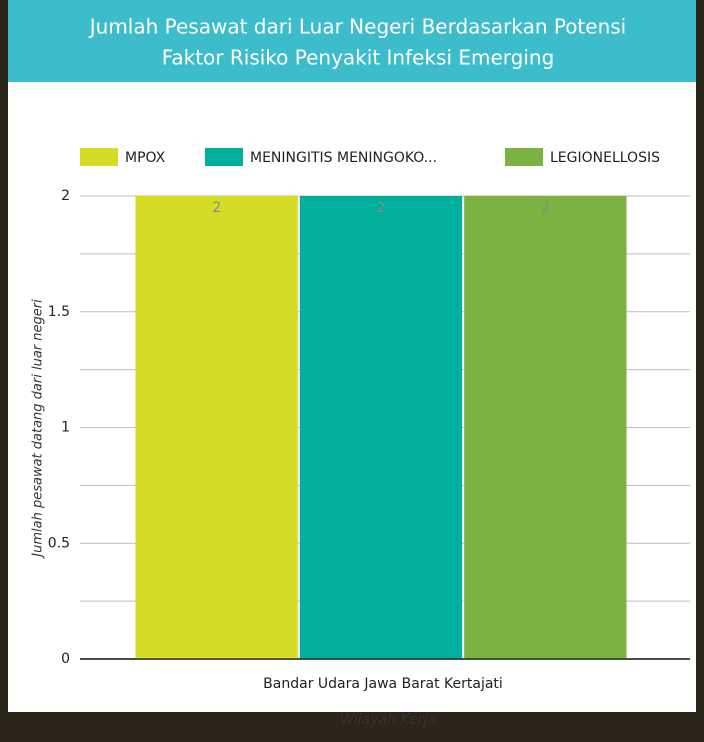 The width and height of the screenshot is (704, 742). What do you see at coordinates (38, 429) in the screenshot?
I see `y-axis-title: Jumlah pesawat datang dari luar negeri` at bounding box center [38, 429].